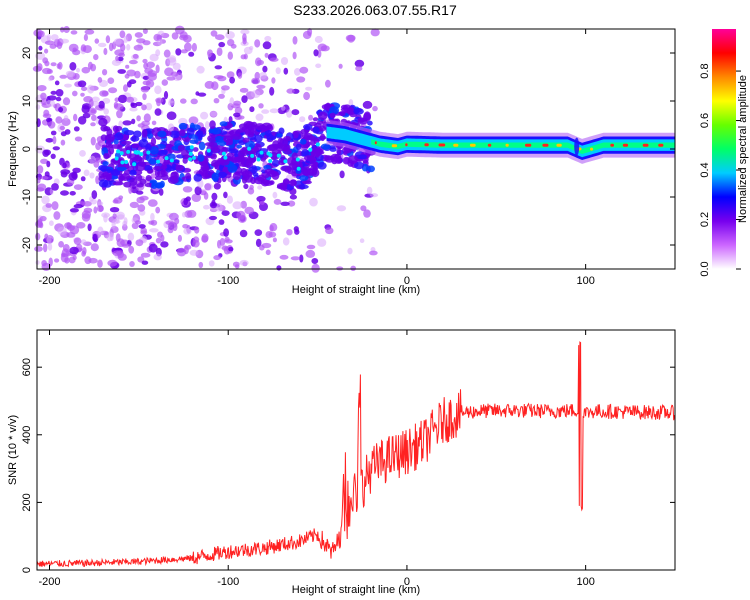 The width and height of the screenshot is (750, 600). What do you see at coordinates (13, 149) in the screenshot?
I see `spectrogram-y-label: Frequency (Hz)` at bounding box center [13, 149].